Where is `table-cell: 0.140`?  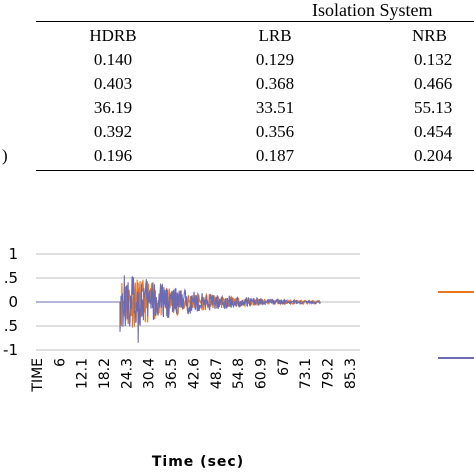
table-cell: 0.140 is located at coordinates (113, 59).